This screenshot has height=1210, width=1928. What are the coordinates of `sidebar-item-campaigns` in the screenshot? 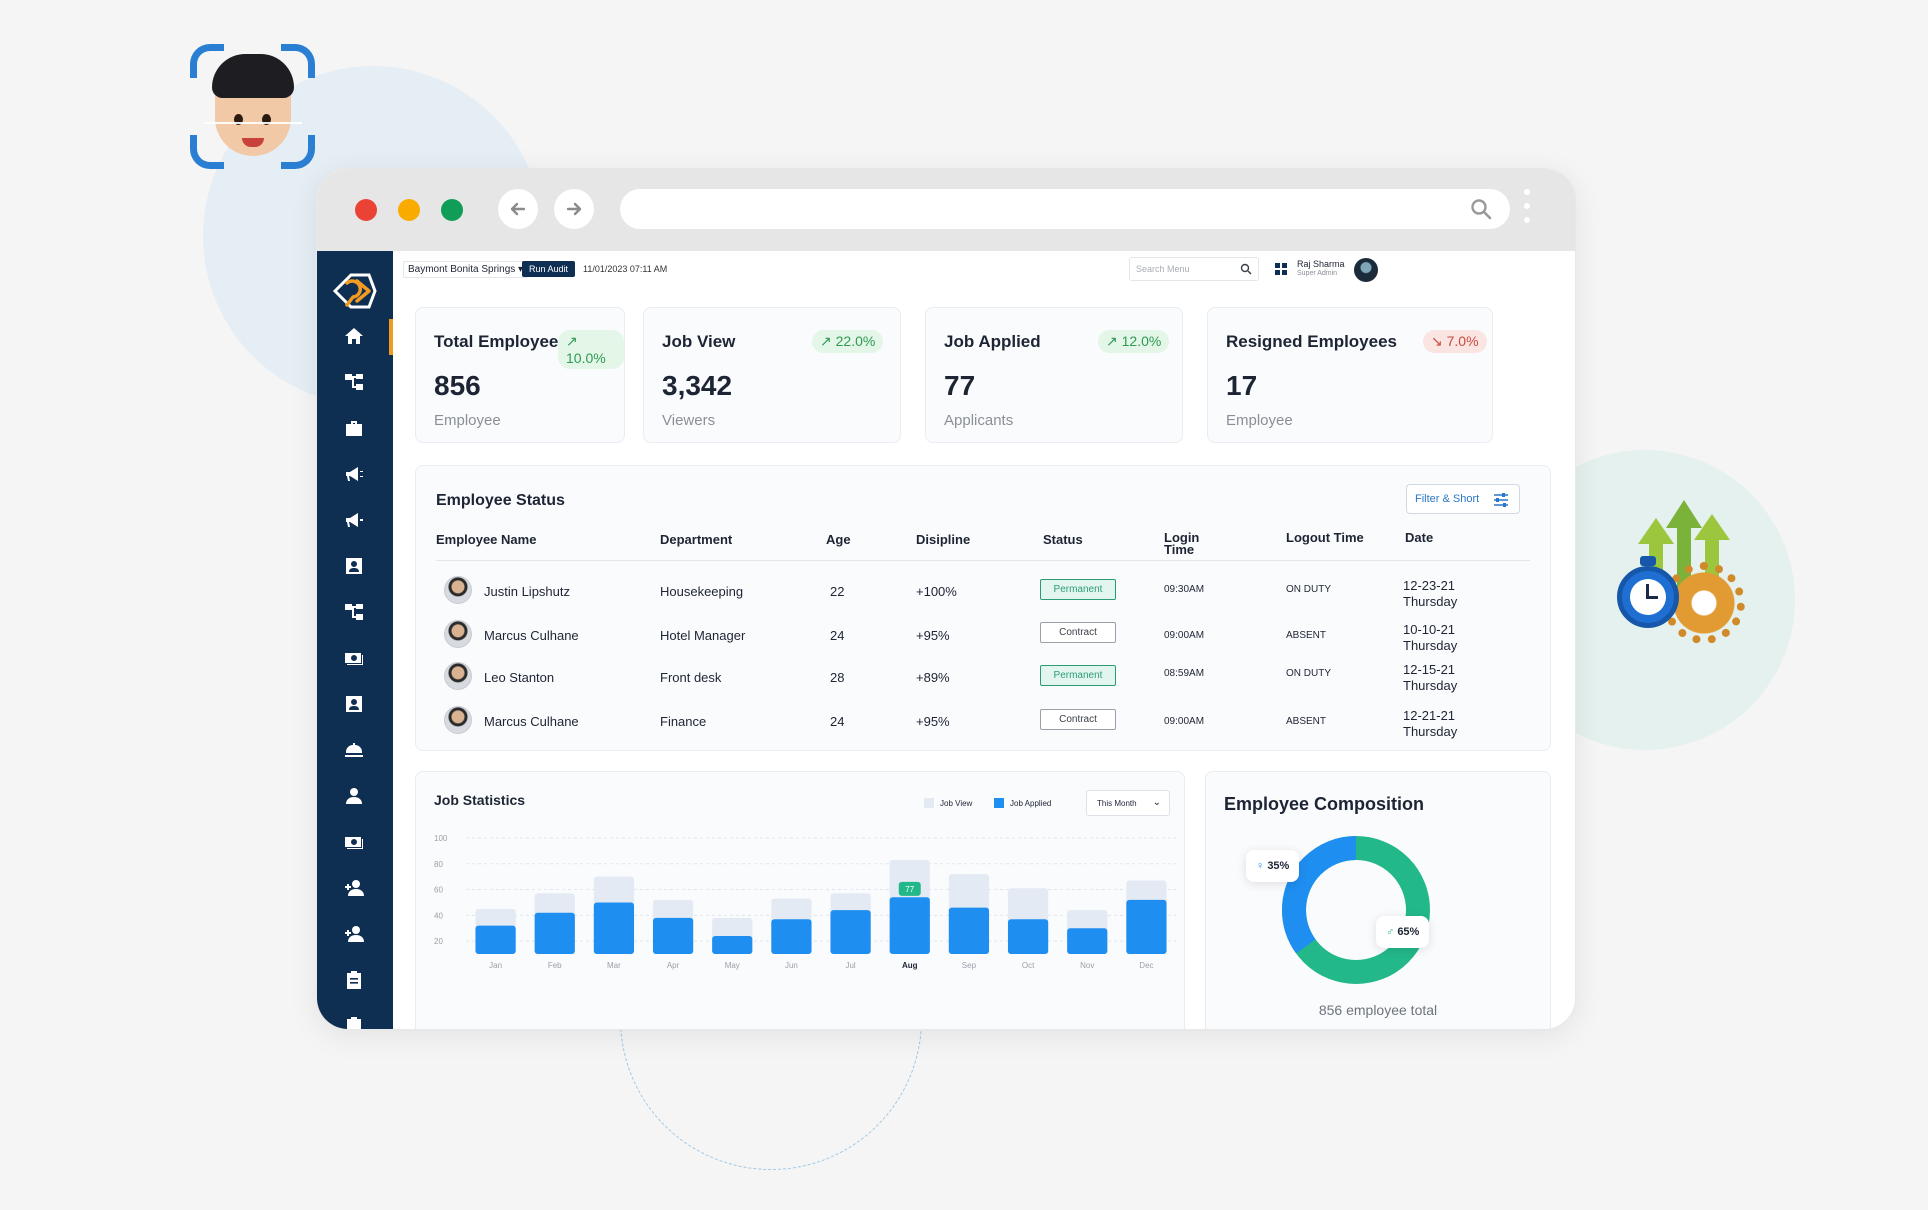 It's located at (354, 520).